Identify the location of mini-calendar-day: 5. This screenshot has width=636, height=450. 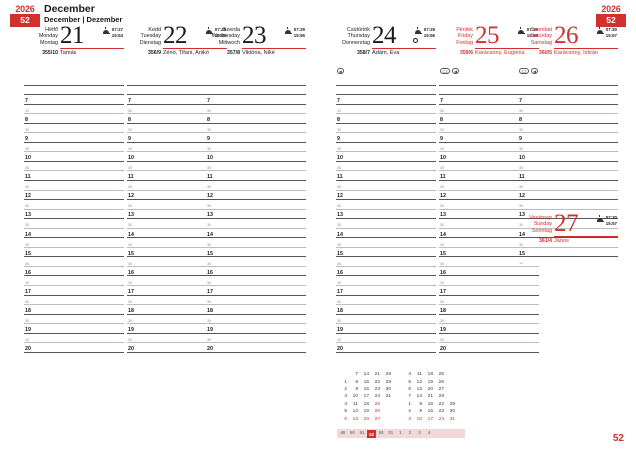
(409, 382).